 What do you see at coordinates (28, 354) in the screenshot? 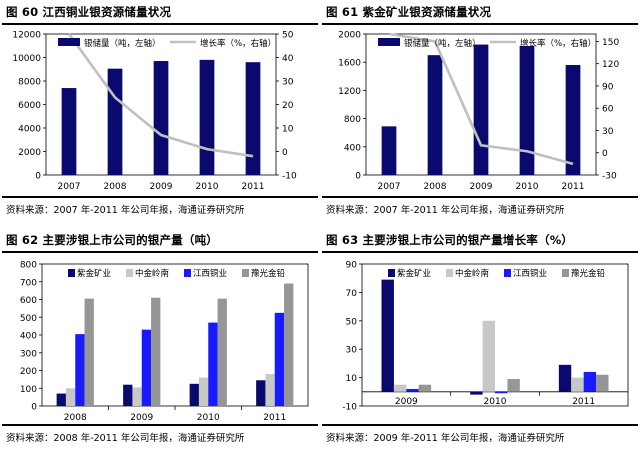
I see `y-tick-label: 300` at bounding box center [28, 354].